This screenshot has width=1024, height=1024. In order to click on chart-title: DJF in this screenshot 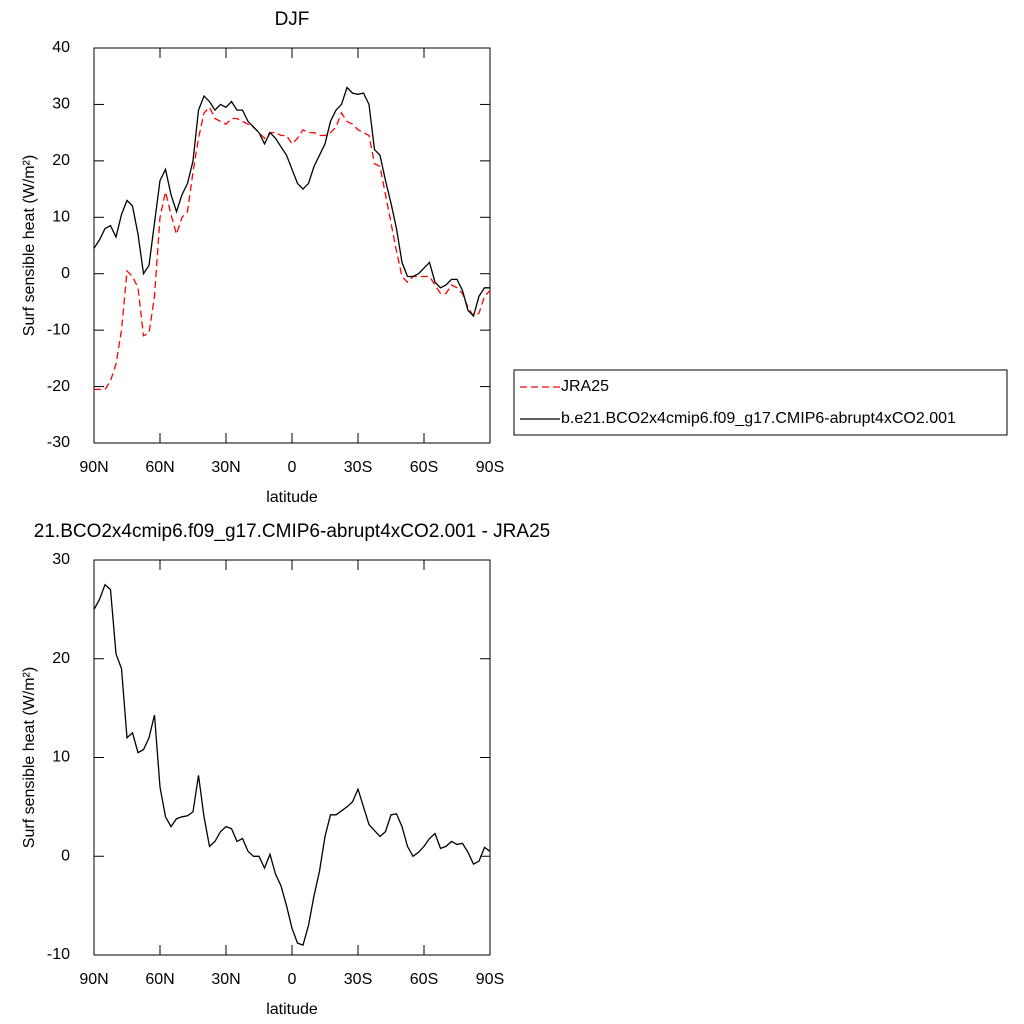, I will do `click(292, 19)`.